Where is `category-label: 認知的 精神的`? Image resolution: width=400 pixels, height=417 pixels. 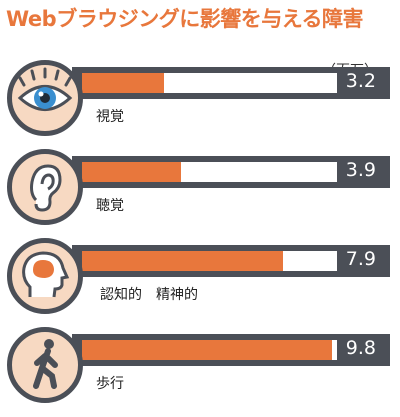 category-label: 認知的 精神的 is located at coordinates (149, 295).